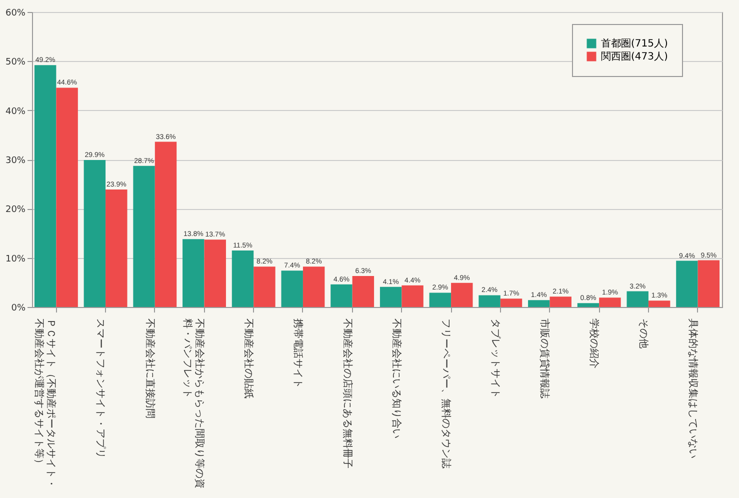  What do you see at coordinates (15, 161) in the screenshot?
I see `y-tick-label: 30%` at bounding box center [15, 161].